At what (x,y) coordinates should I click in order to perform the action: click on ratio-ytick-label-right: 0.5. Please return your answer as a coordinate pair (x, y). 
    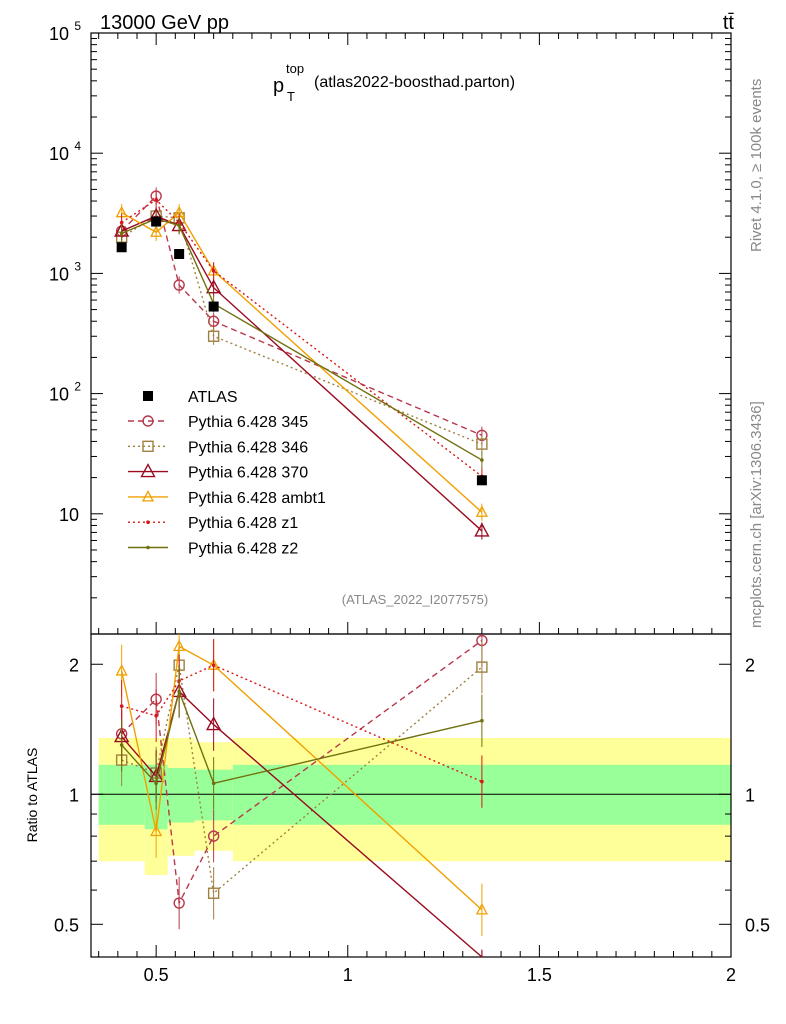
    Looking at the image, I should click on (757, 925).